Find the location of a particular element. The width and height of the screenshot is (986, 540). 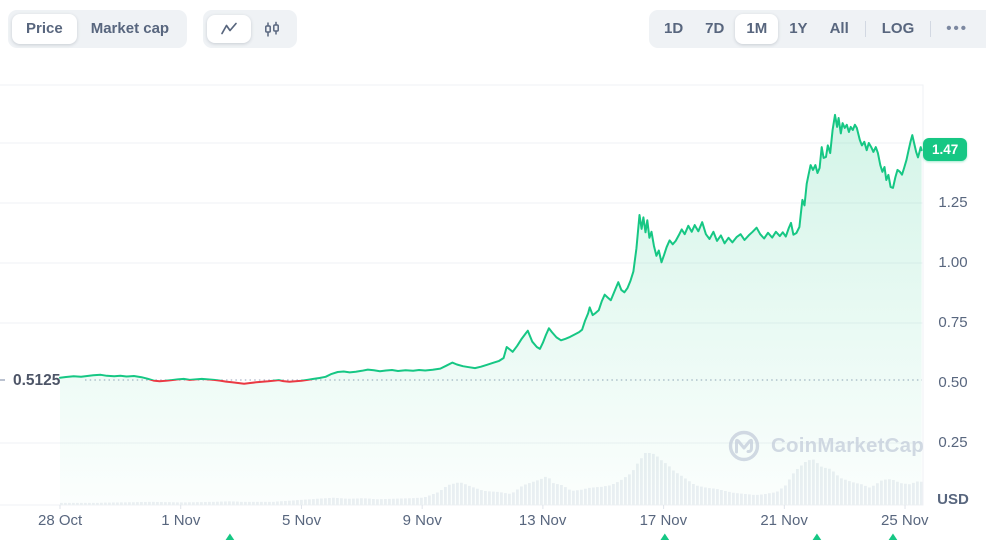

price-line-down is located at coordinates (230, 382).